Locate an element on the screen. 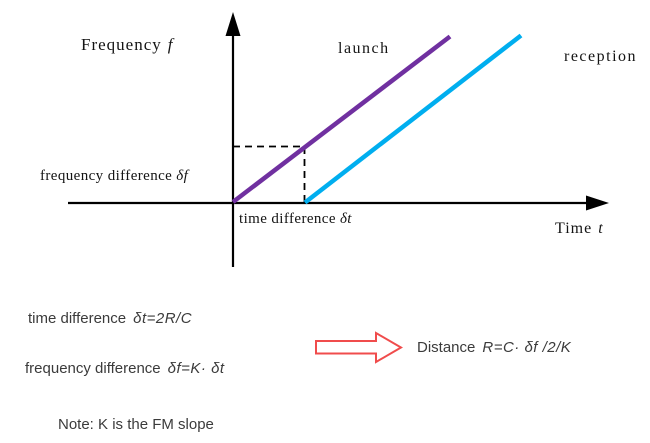  frequency-difference-symbol: δf is located at coordinates (182, 176).